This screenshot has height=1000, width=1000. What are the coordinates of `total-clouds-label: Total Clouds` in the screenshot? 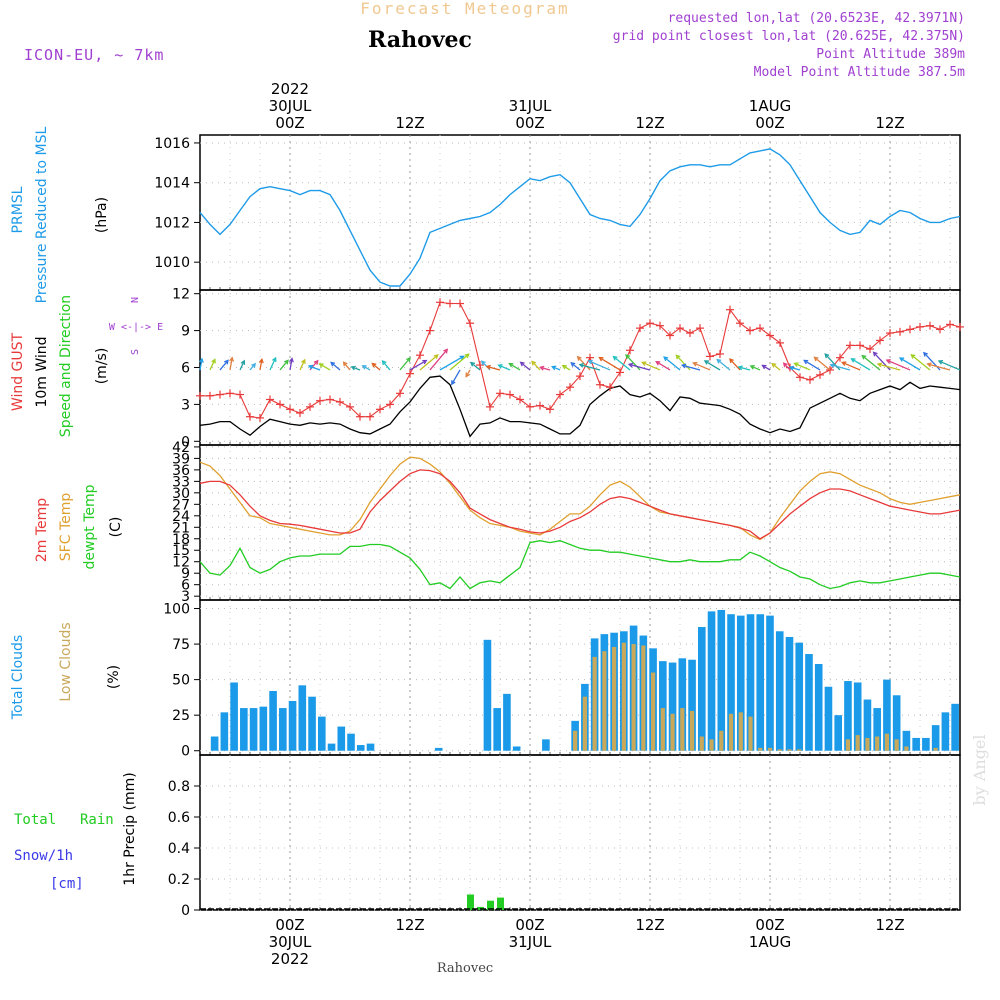 It's located at (18, 677).